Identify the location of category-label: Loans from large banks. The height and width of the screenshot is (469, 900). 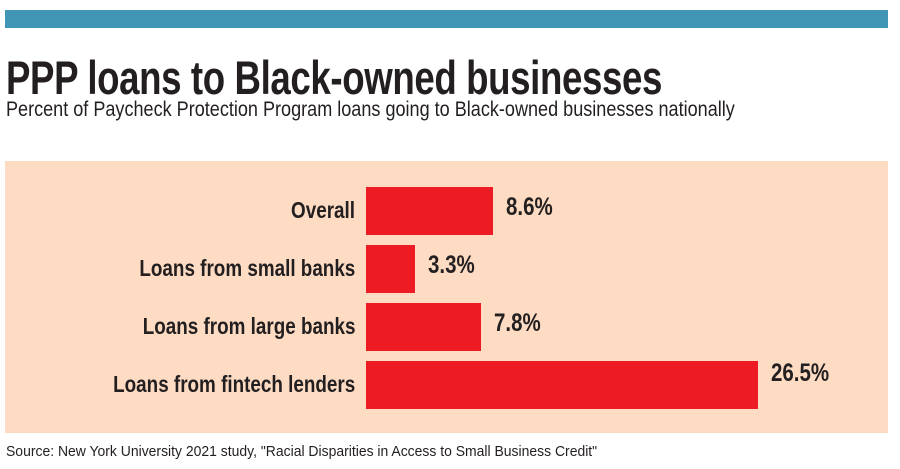
(248, 326).